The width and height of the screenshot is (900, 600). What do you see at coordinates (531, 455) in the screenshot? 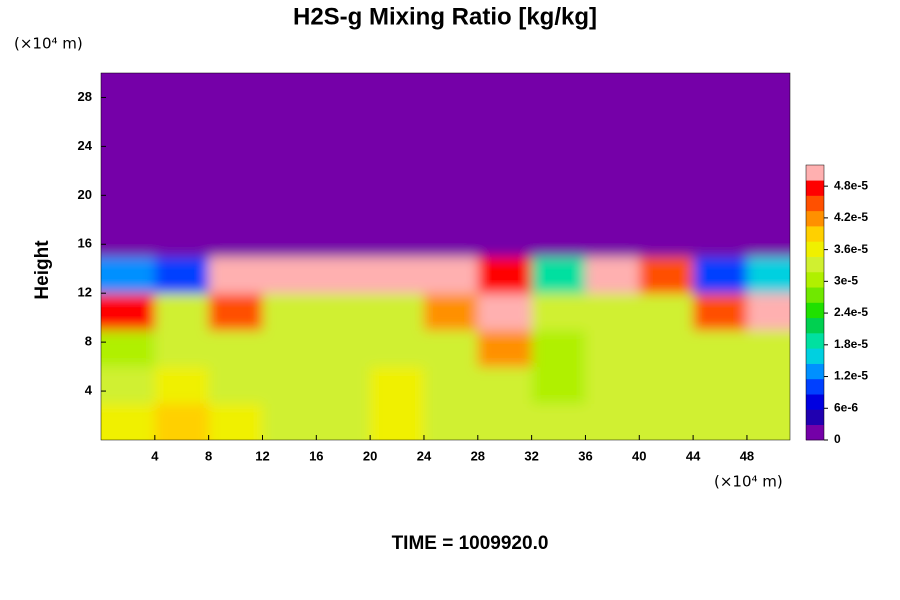
I see `x-tick-label: 32` at bounding box center [531, 455].